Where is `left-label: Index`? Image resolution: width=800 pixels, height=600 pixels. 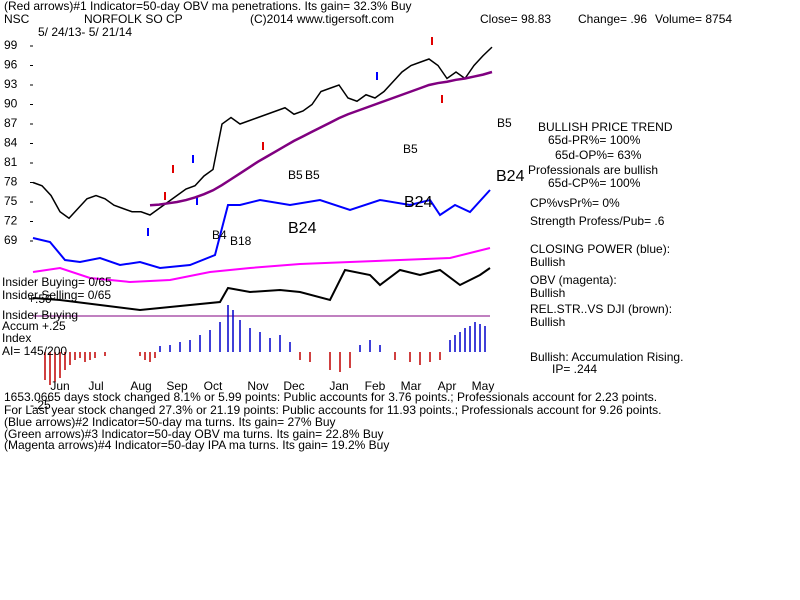
left-label: Index is located at coordinates (16, 338).